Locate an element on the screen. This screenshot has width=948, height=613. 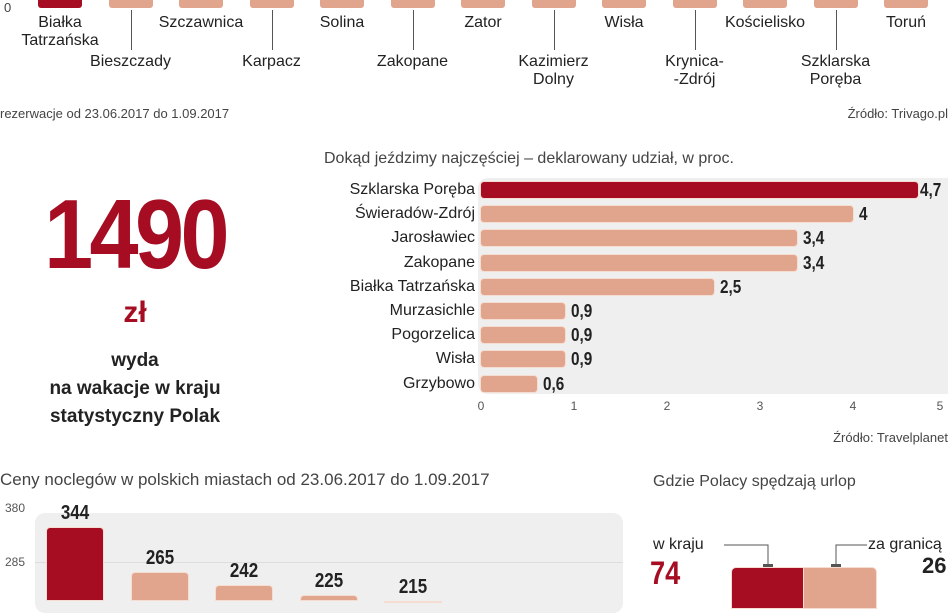
tick-label: Wisła is located at coordinates (624, 22).